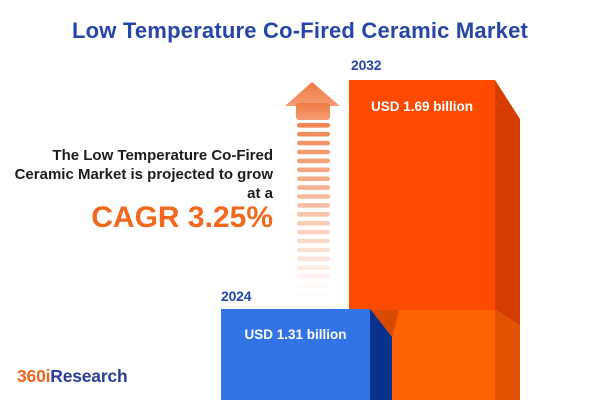  I want to click on bar-2032-side-top, so click(507, 203).